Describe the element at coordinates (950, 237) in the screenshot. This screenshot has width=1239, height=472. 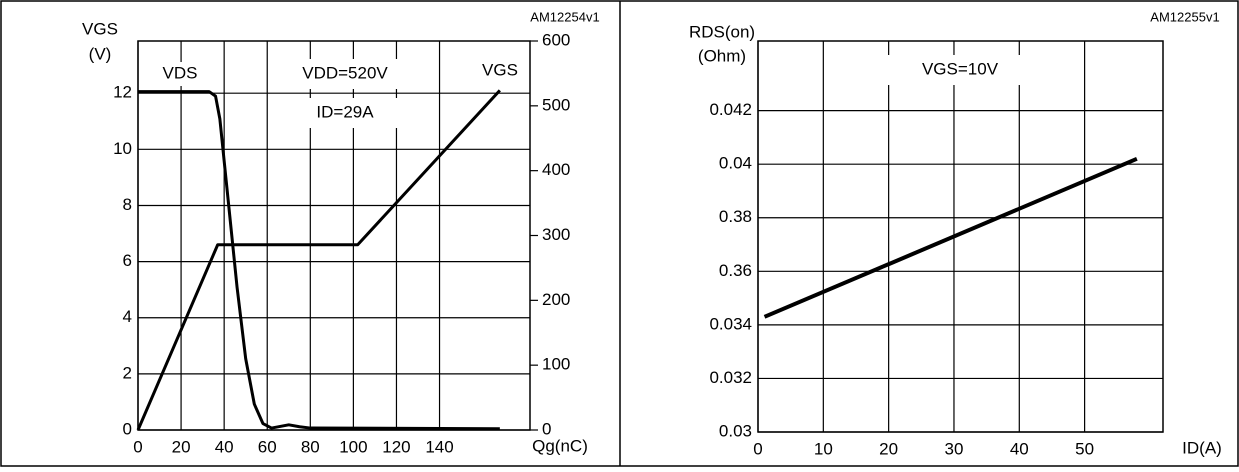
I see `series-line` at that location.